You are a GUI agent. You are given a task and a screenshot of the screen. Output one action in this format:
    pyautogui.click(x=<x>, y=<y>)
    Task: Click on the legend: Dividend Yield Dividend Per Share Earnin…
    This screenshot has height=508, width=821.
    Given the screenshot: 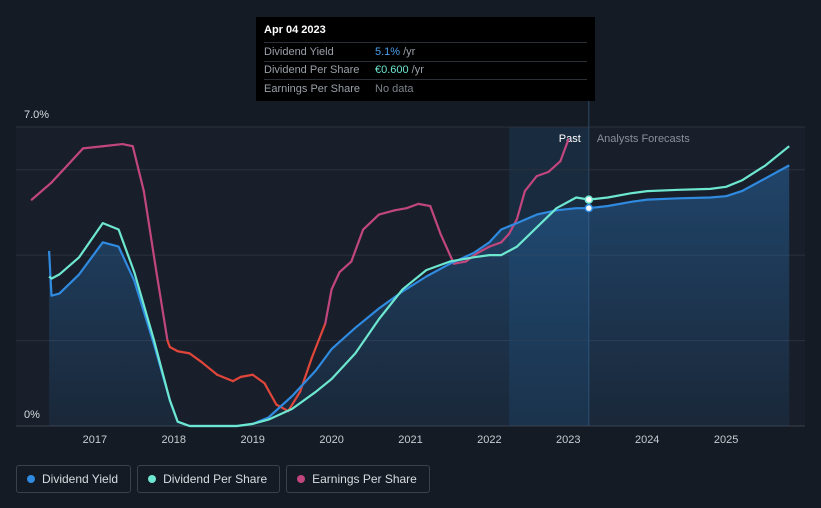 What is the action you would take?
    pyautogui.click(x=223, y=479)
    